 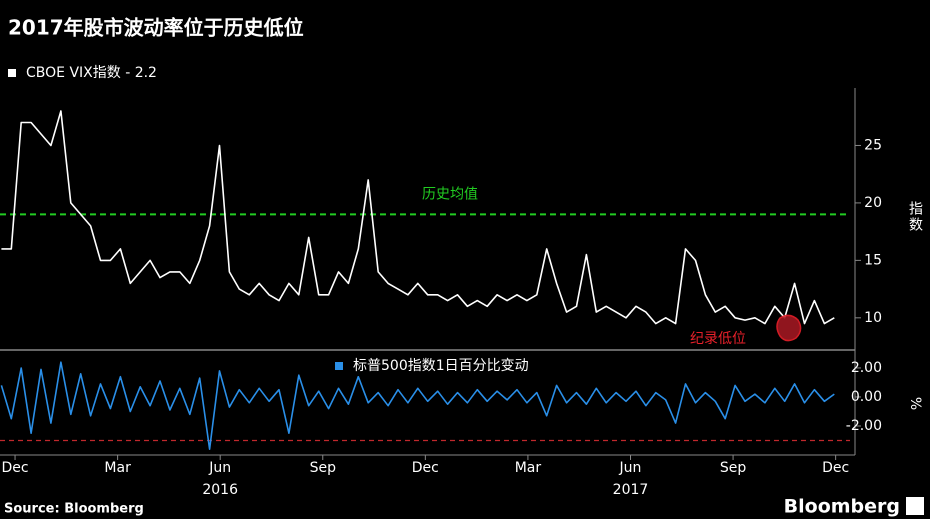 What do you see at coordinates (718, 339) in the screenshot?
I see `annotation-label: 纪录低位` at bounding box center [718, 339].